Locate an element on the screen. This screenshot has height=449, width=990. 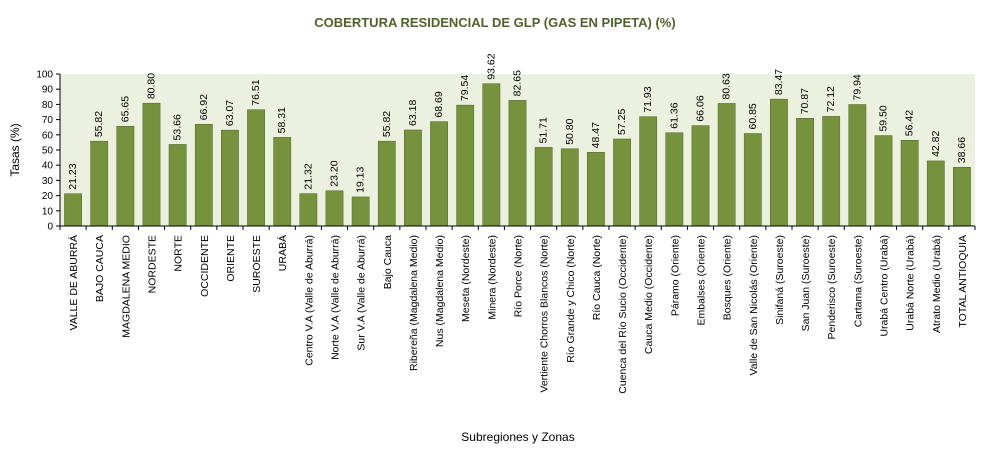
category-label: NORDESTE is located at coordinates (153, 264).